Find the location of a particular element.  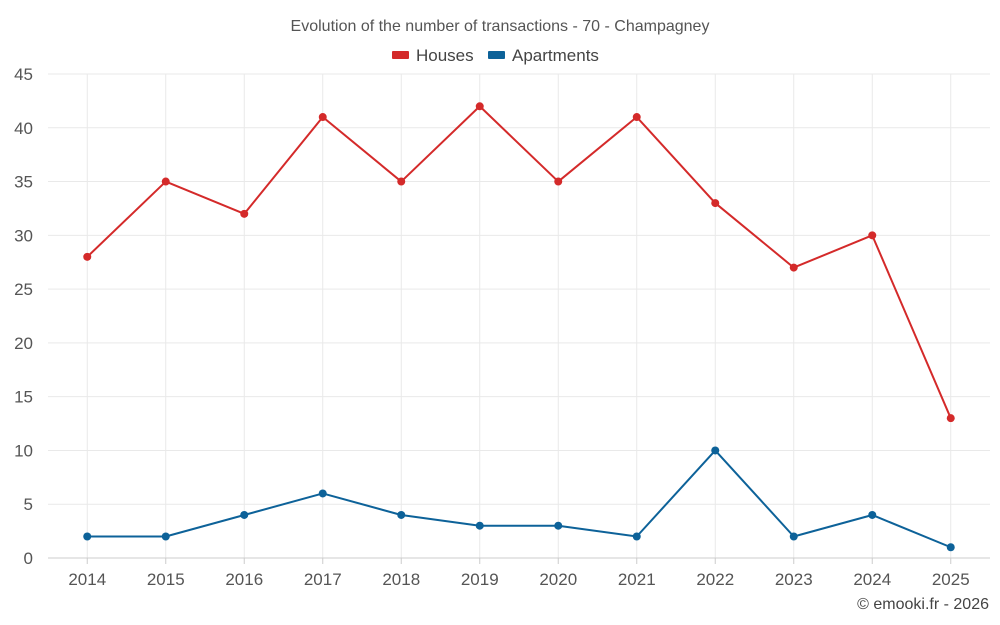

x-tick-label: 2019 is located at coordinates (480, 579).